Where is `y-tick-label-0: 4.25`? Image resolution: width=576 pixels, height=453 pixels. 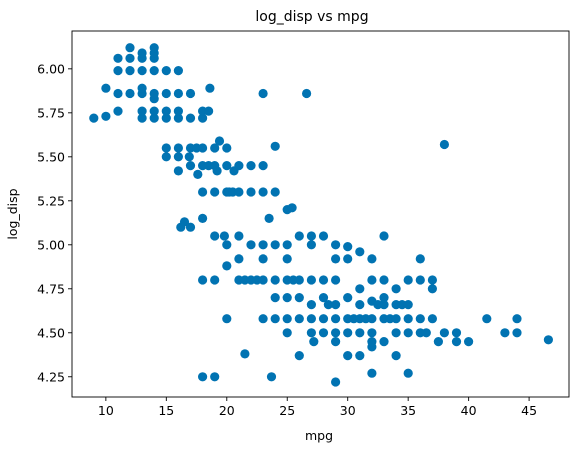
y-tick-label-0: 4.25 is located at coordinates (51, 376).